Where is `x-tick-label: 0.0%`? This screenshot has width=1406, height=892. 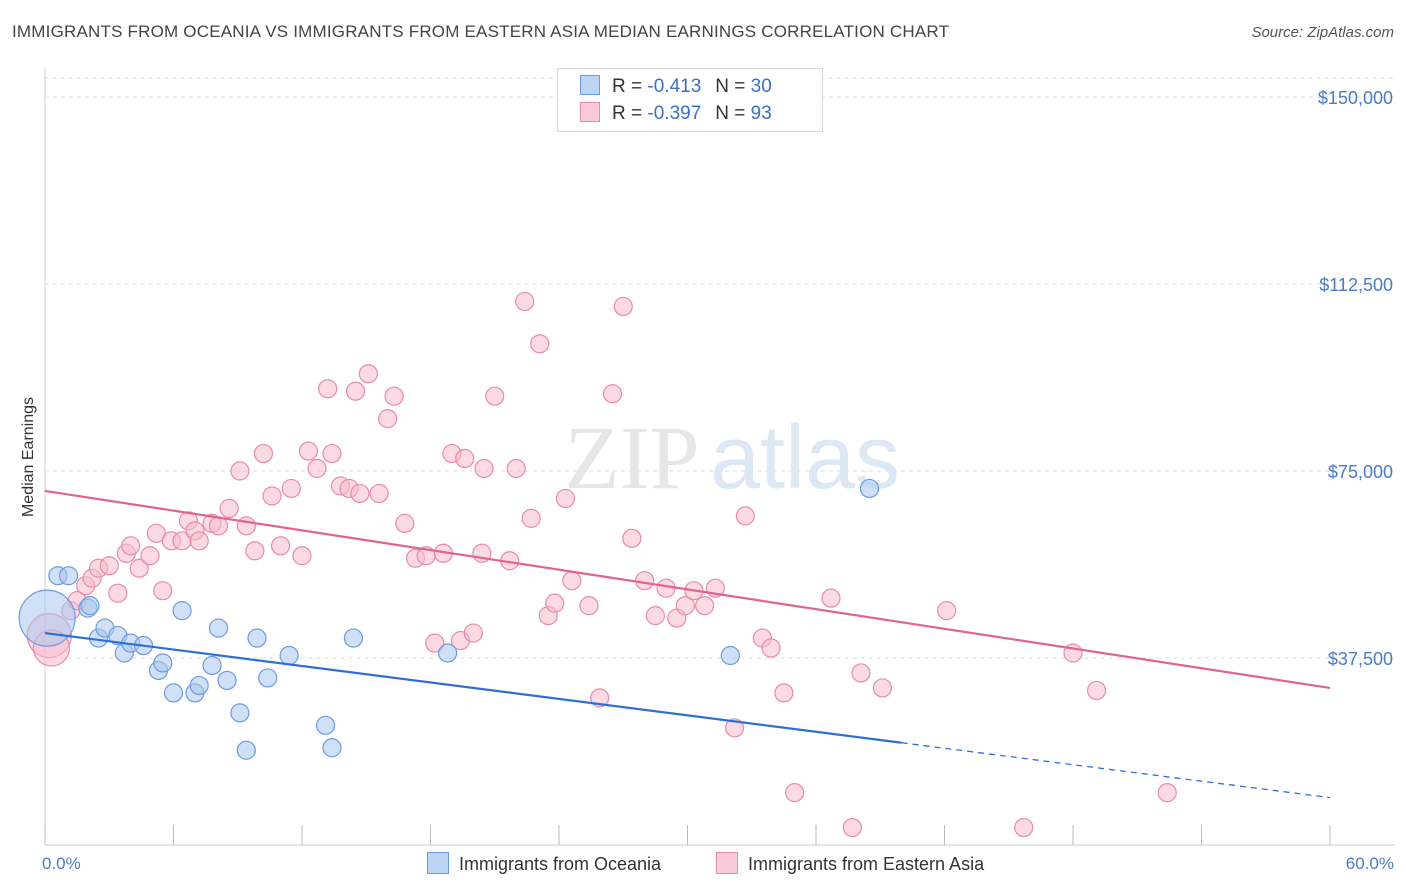
x-tick-label: 0.0% is located at coordinates (61, 863).